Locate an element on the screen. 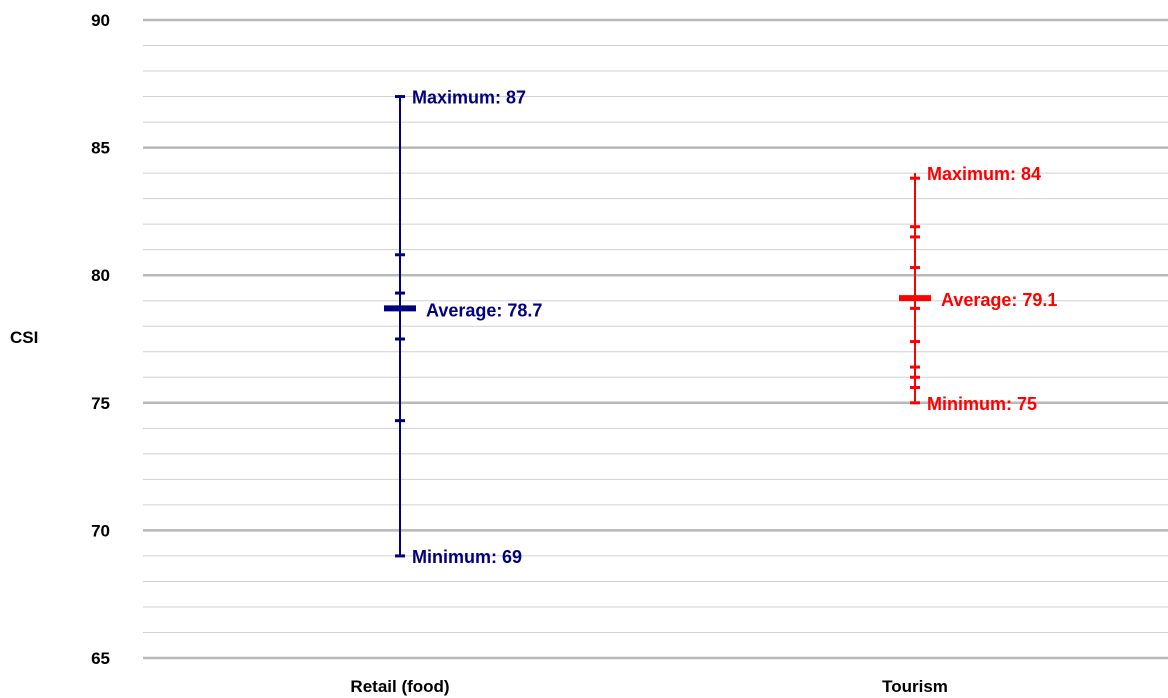 The image size is (1168, 698). y-tick-label: 65 is located at coordinates (100, 658).